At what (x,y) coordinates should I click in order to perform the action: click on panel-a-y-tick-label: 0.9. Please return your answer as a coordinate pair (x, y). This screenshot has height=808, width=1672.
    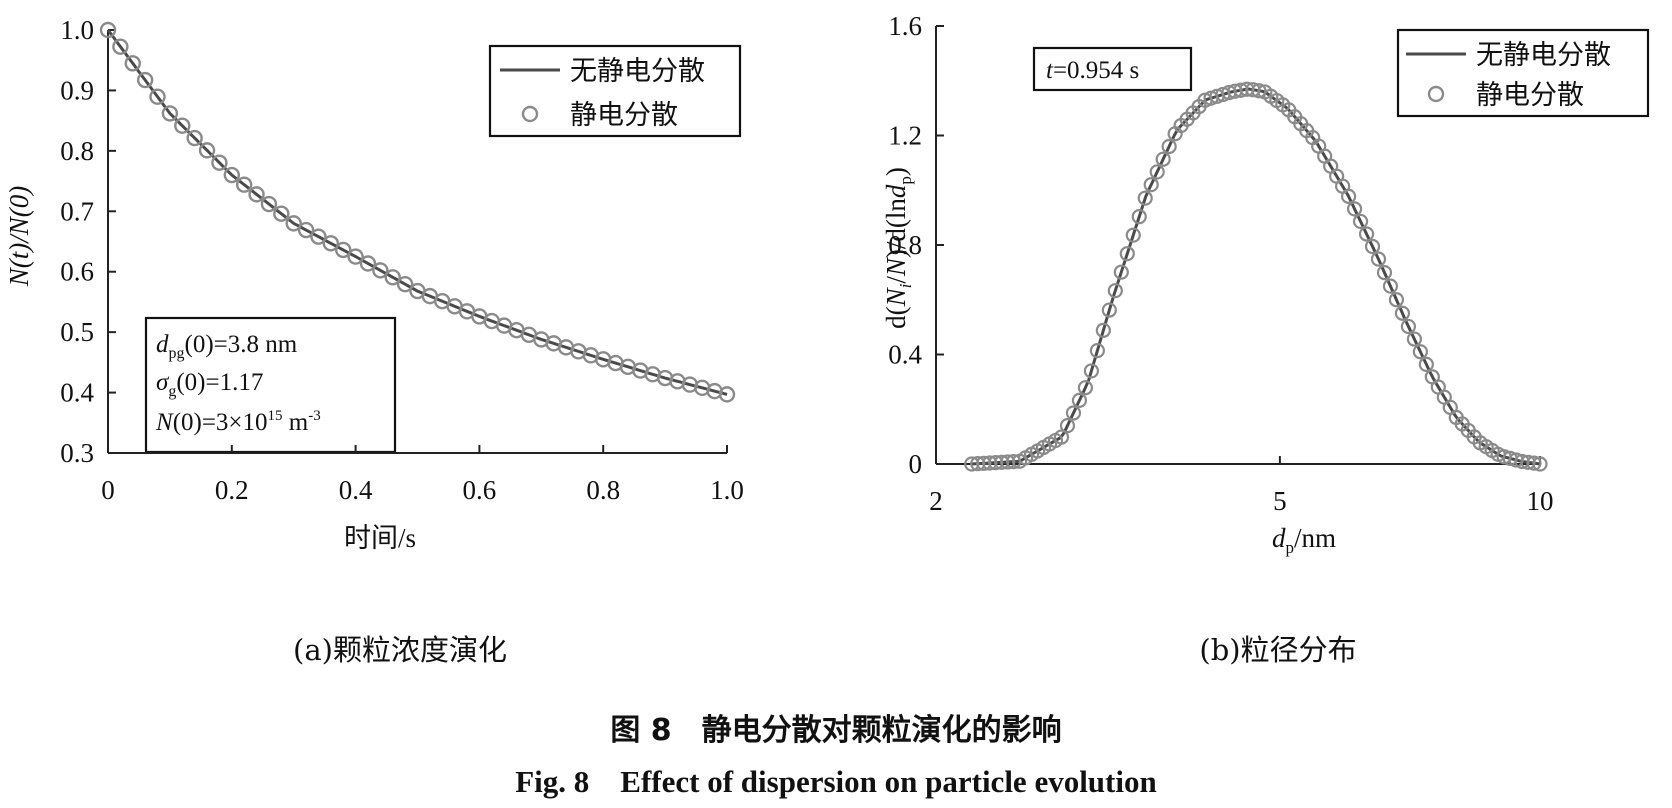
    Looking at the image, I should click on (77, 90).